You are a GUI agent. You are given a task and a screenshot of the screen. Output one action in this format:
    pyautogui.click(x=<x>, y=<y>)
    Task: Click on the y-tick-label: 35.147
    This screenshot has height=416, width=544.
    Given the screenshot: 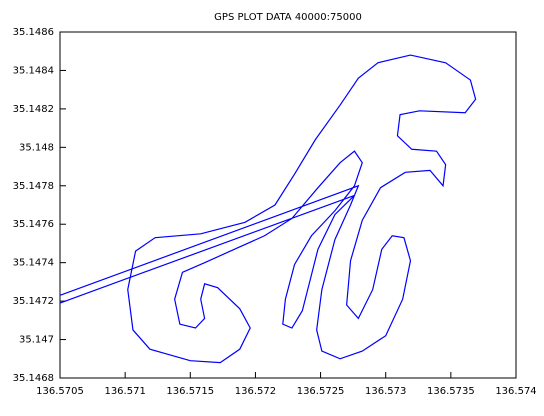 What is the action you would take?
    pyautogui.click(x=36, y=340)
    